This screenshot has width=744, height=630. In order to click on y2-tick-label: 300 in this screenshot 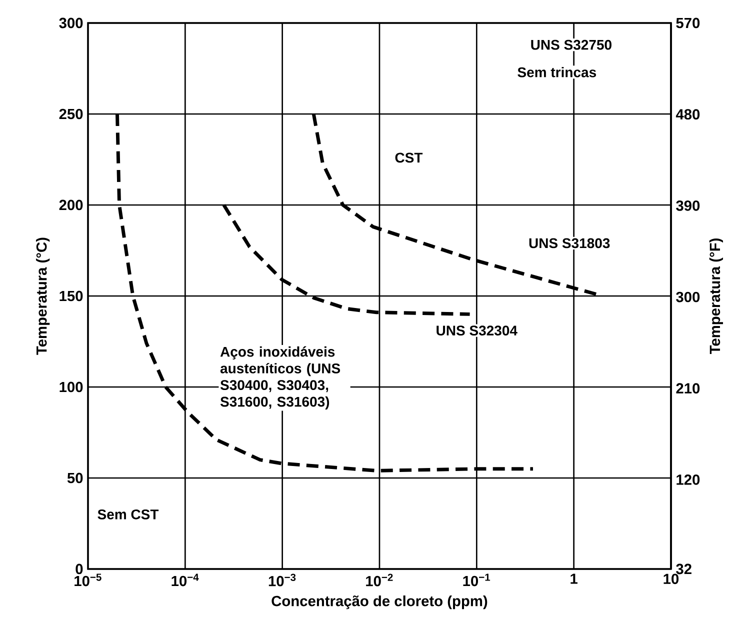, I will do `click(688, 297)`.